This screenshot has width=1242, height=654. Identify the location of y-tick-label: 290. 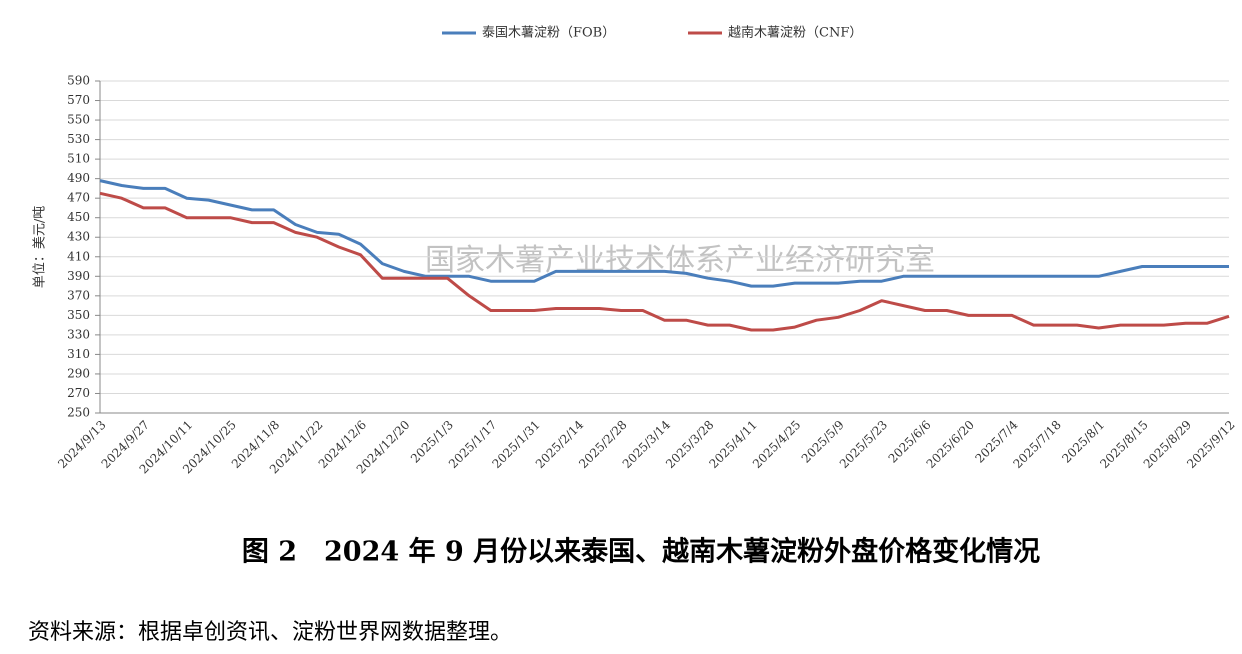
(78, 373).